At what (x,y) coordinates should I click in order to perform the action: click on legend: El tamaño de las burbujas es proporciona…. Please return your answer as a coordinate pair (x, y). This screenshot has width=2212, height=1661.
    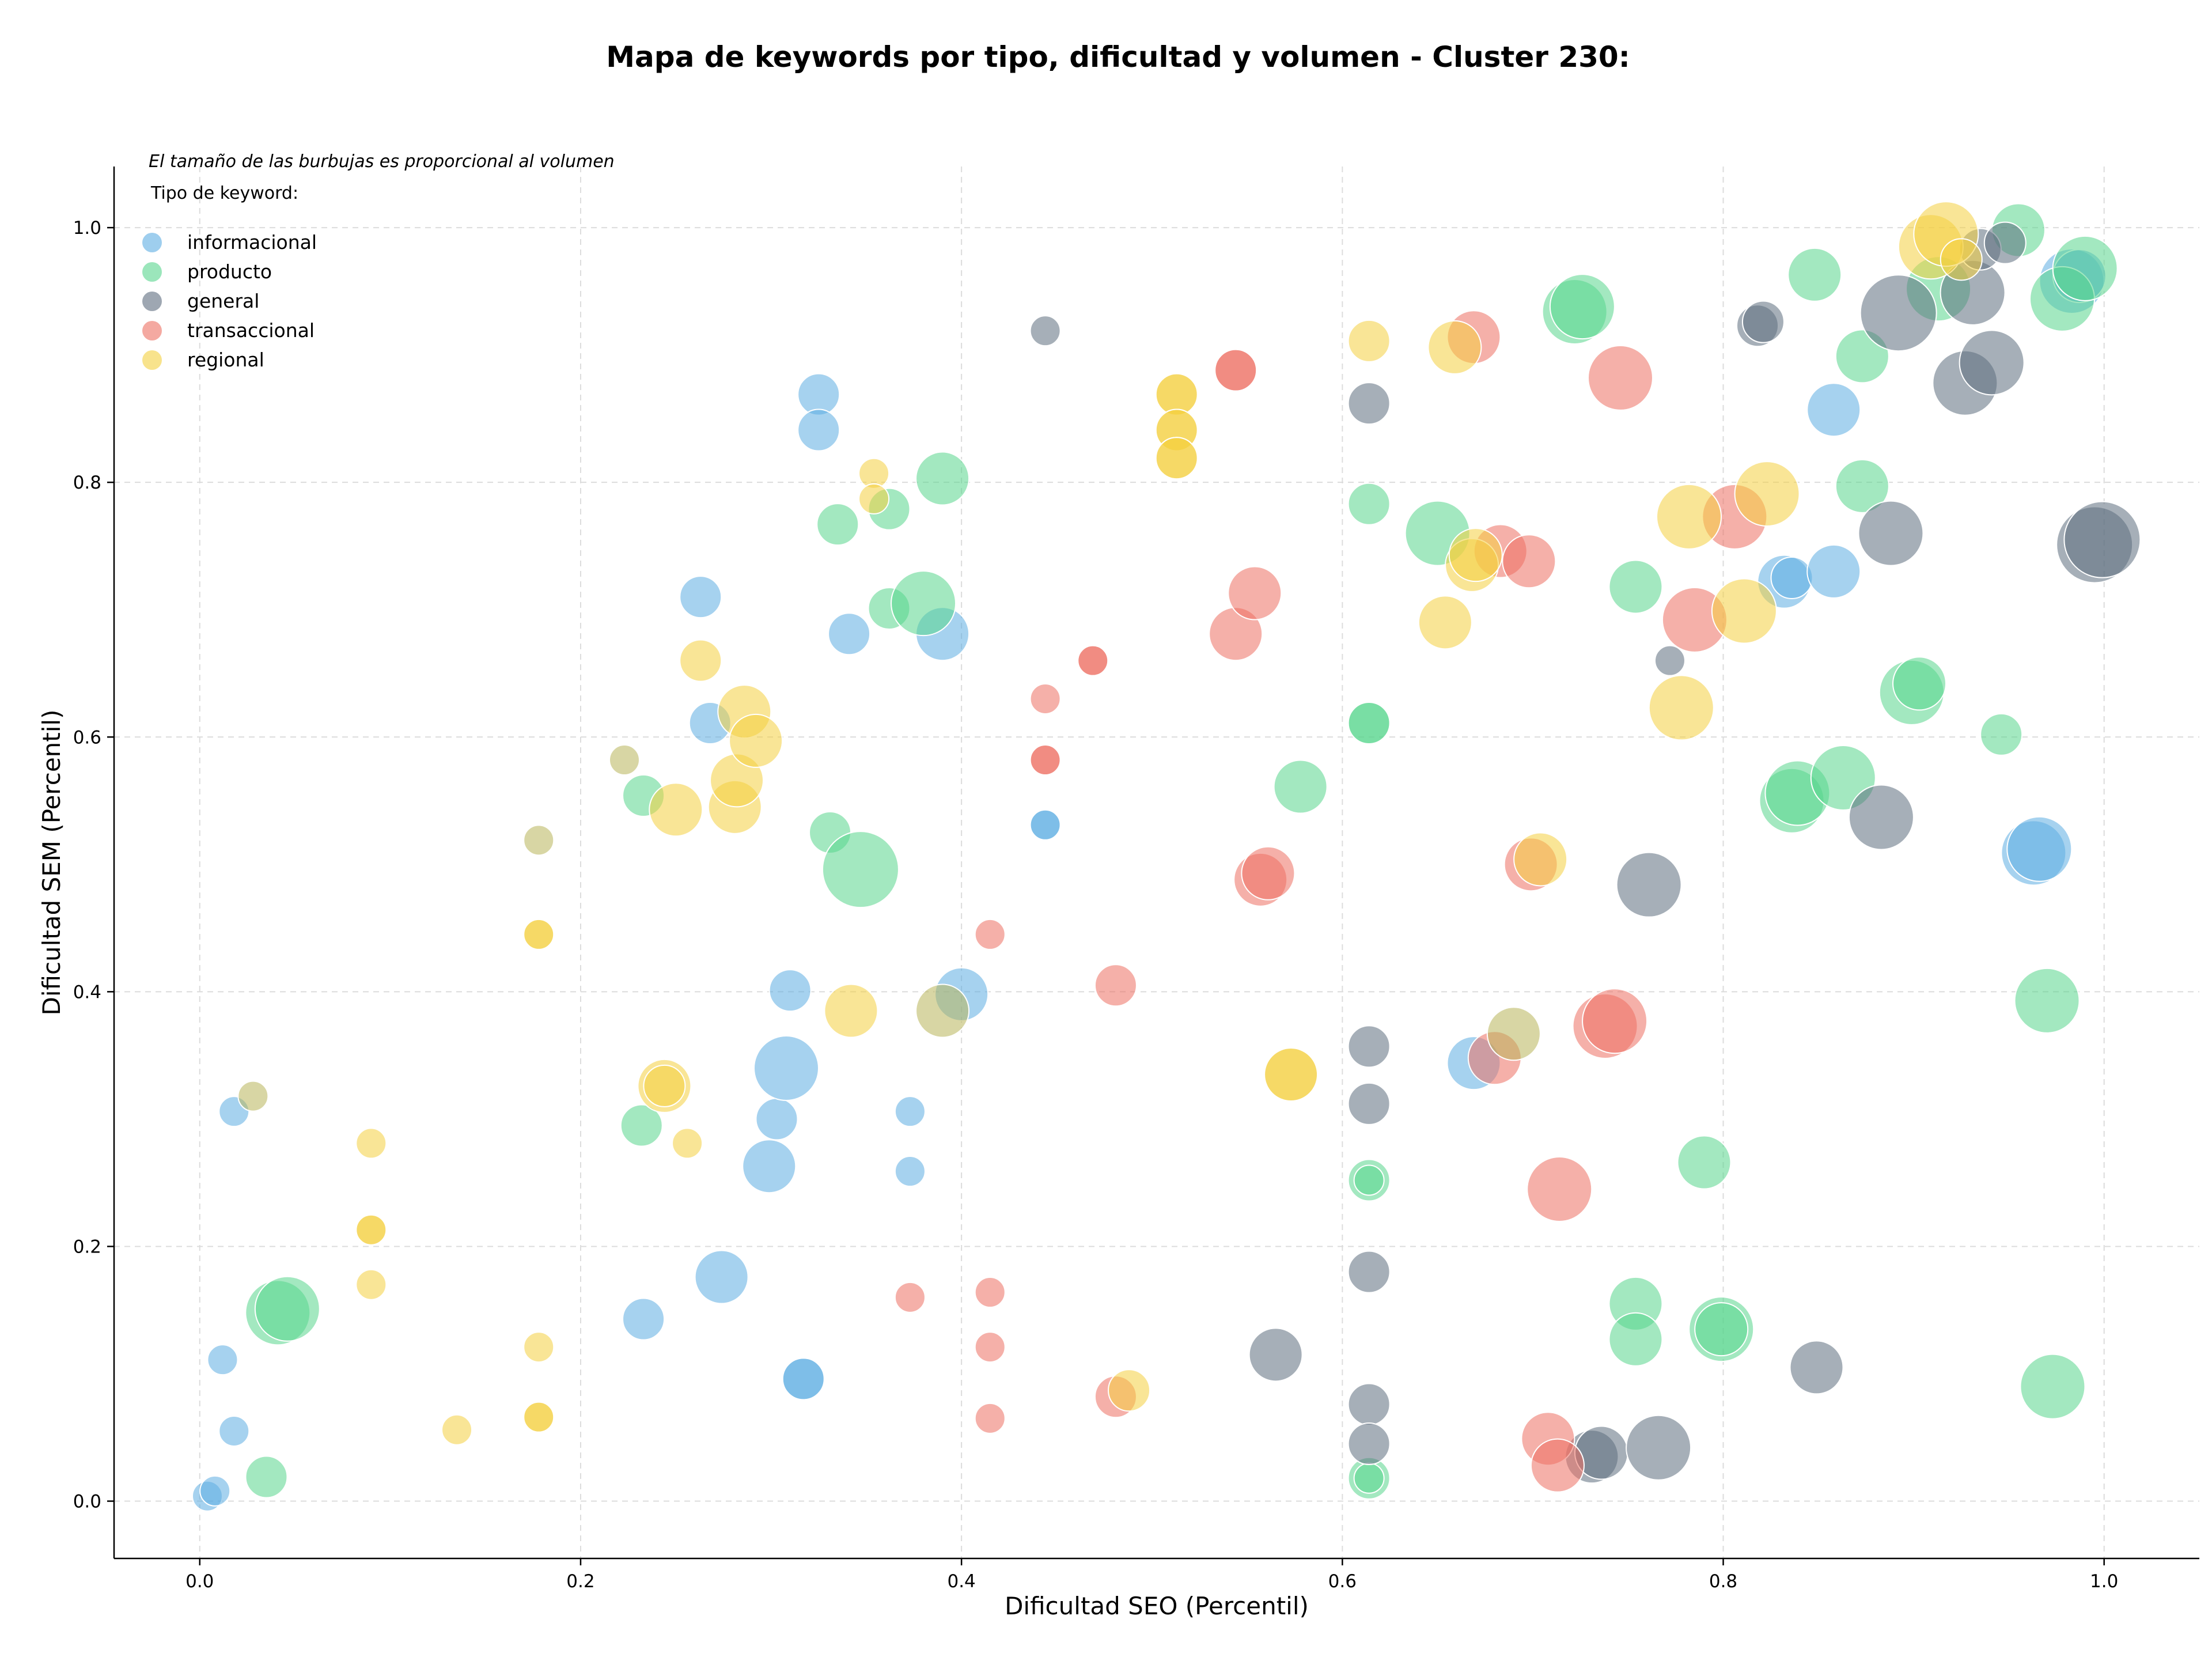
    Looking at the image, I should click on (378, 261).